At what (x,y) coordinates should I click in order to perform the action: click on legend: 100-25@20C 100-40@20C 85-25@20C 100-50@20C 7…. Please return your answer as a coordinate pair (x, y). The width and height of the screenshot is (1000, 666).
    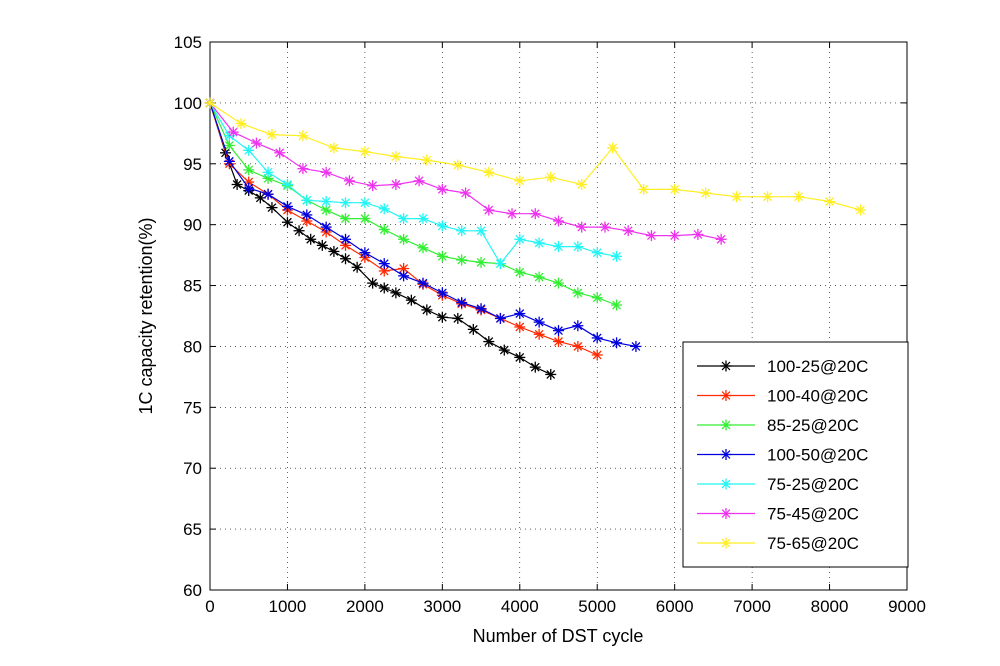
    Looking at the image, I should click on (795, 454).